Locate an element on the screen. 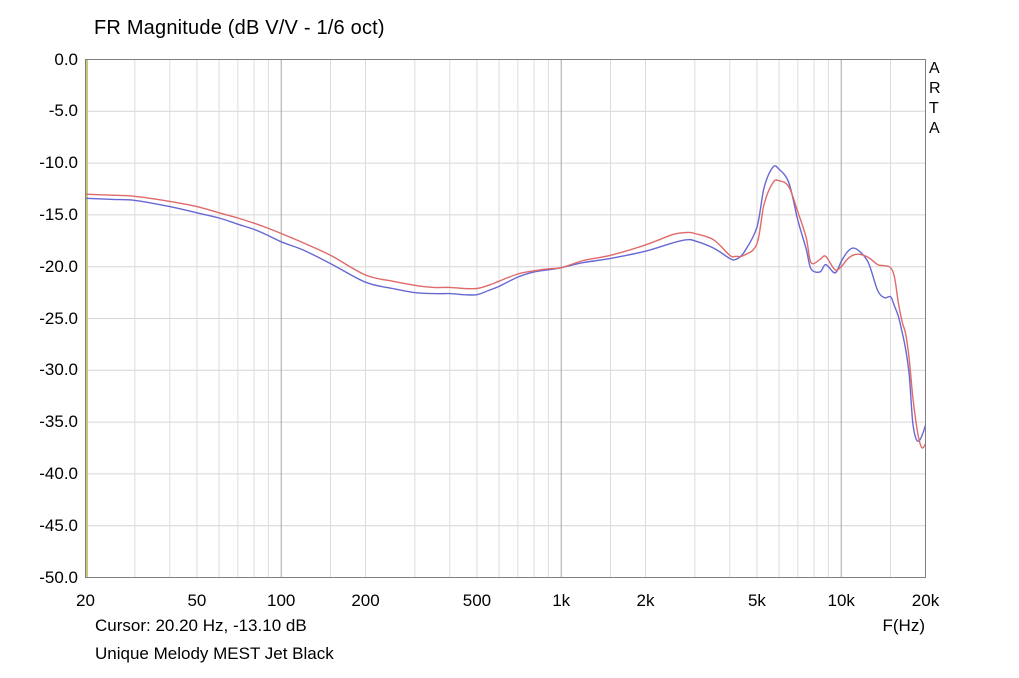 The image size is (1019, 678). chart-title: FR Magnitude (dB V/V - 1/6 oct) is located at coordinates (239, 28).